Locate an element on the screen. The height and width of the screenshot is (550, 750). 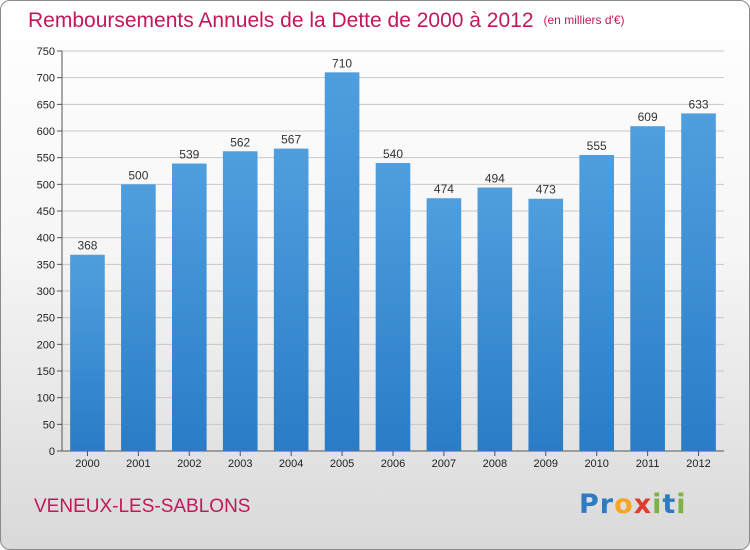
value-label: 494 is located at coordinates (495, 179).